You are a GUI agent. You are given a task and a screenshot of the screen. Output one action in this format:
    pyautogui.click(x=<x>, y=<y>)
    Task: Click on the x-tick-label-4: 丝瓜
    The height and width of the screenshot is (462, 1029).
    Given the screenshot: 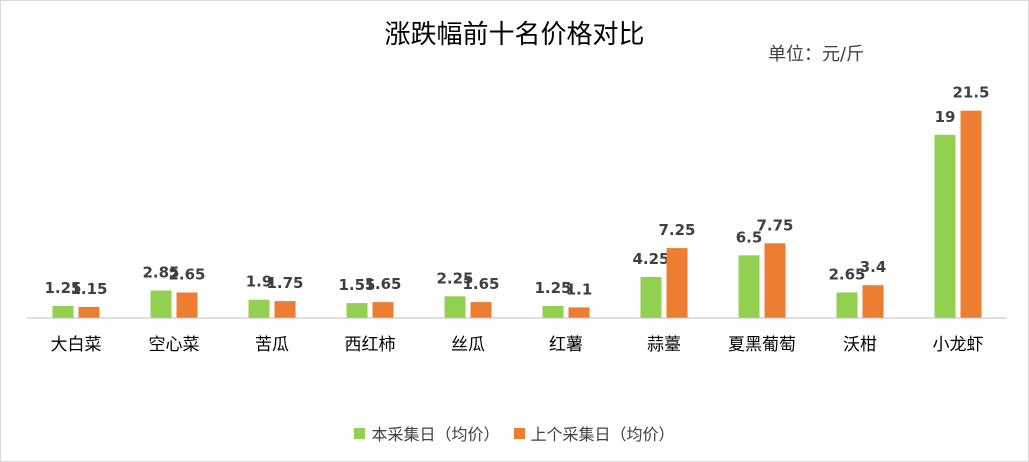 What is the action you would take?
    pyautogui.click(x=468, y=345)
    